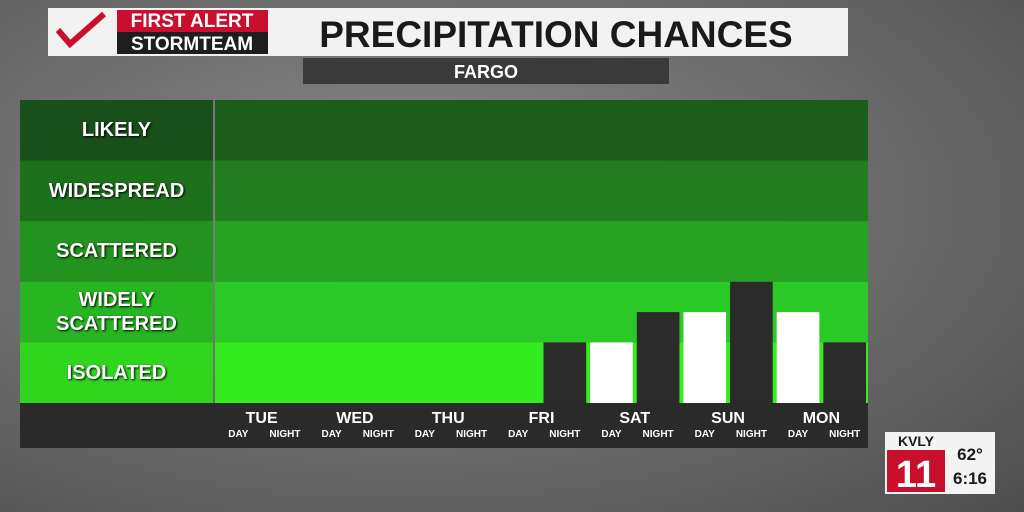 This screenshot has width=1024, height=512. I want to click on logo-check, so click(80, 30).